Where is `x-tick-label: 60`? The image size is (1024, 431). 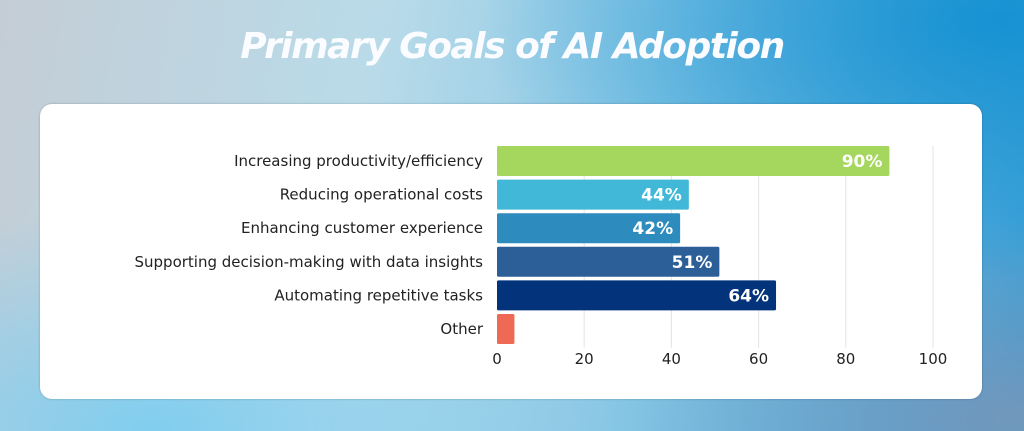
x-tick-label: 60 is located at coordinates (758, 359).